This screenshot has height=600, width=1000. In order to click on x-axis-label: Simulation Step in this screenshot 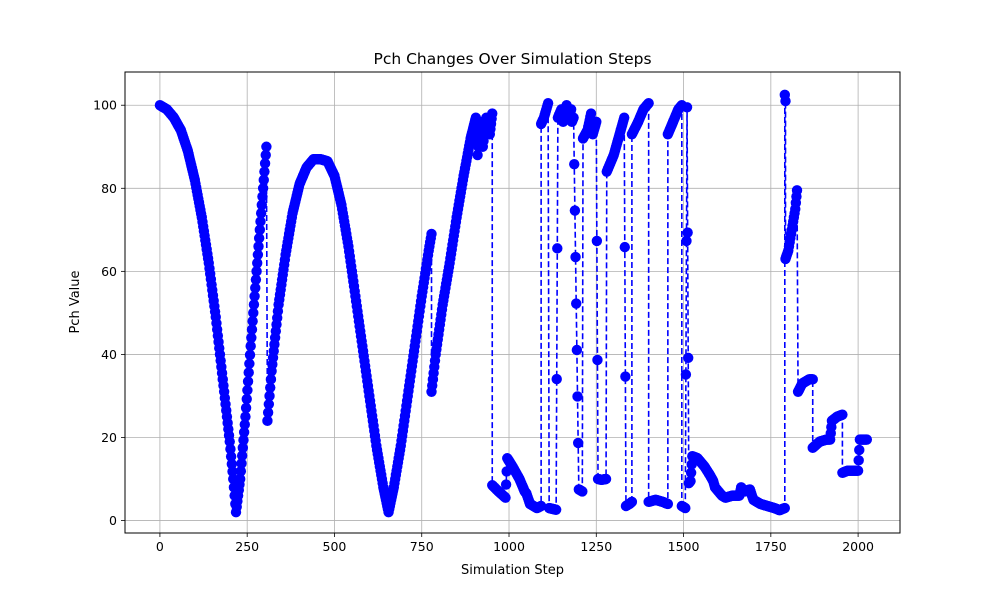, I will do `click(512, 570)`.